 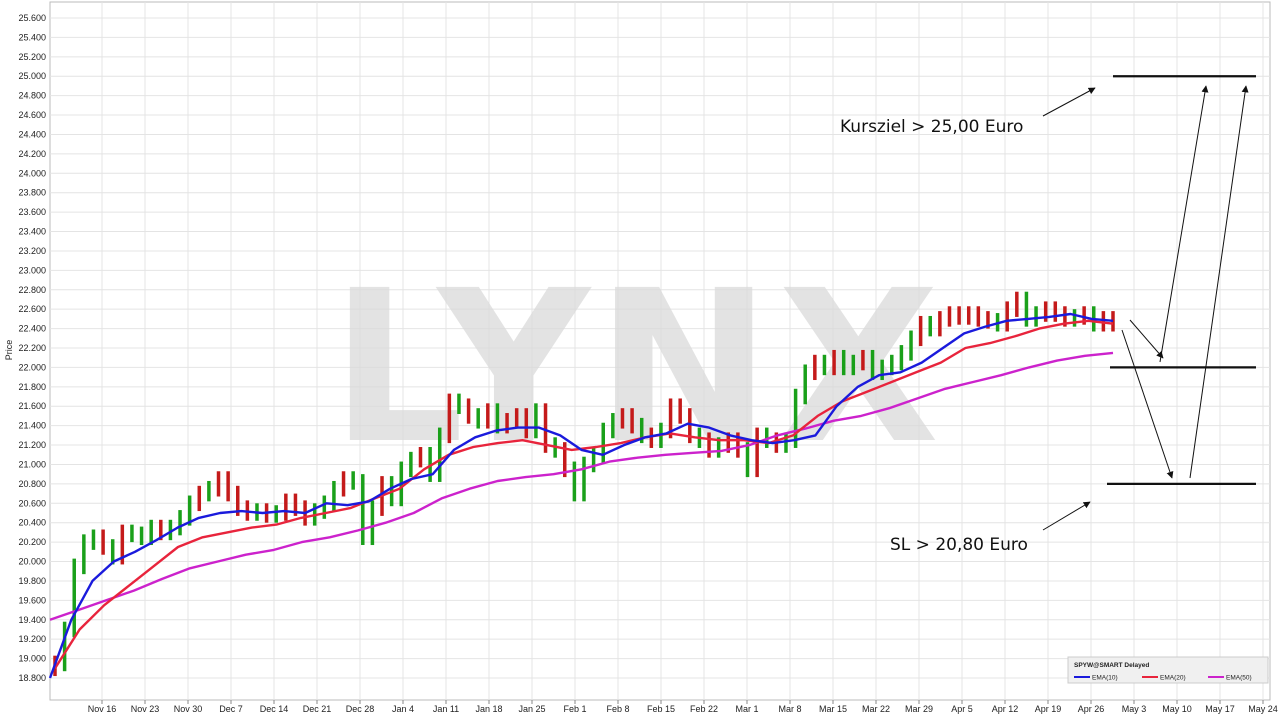 I want to click on y-tick-label: 24.000, so click(x=32, y=173).